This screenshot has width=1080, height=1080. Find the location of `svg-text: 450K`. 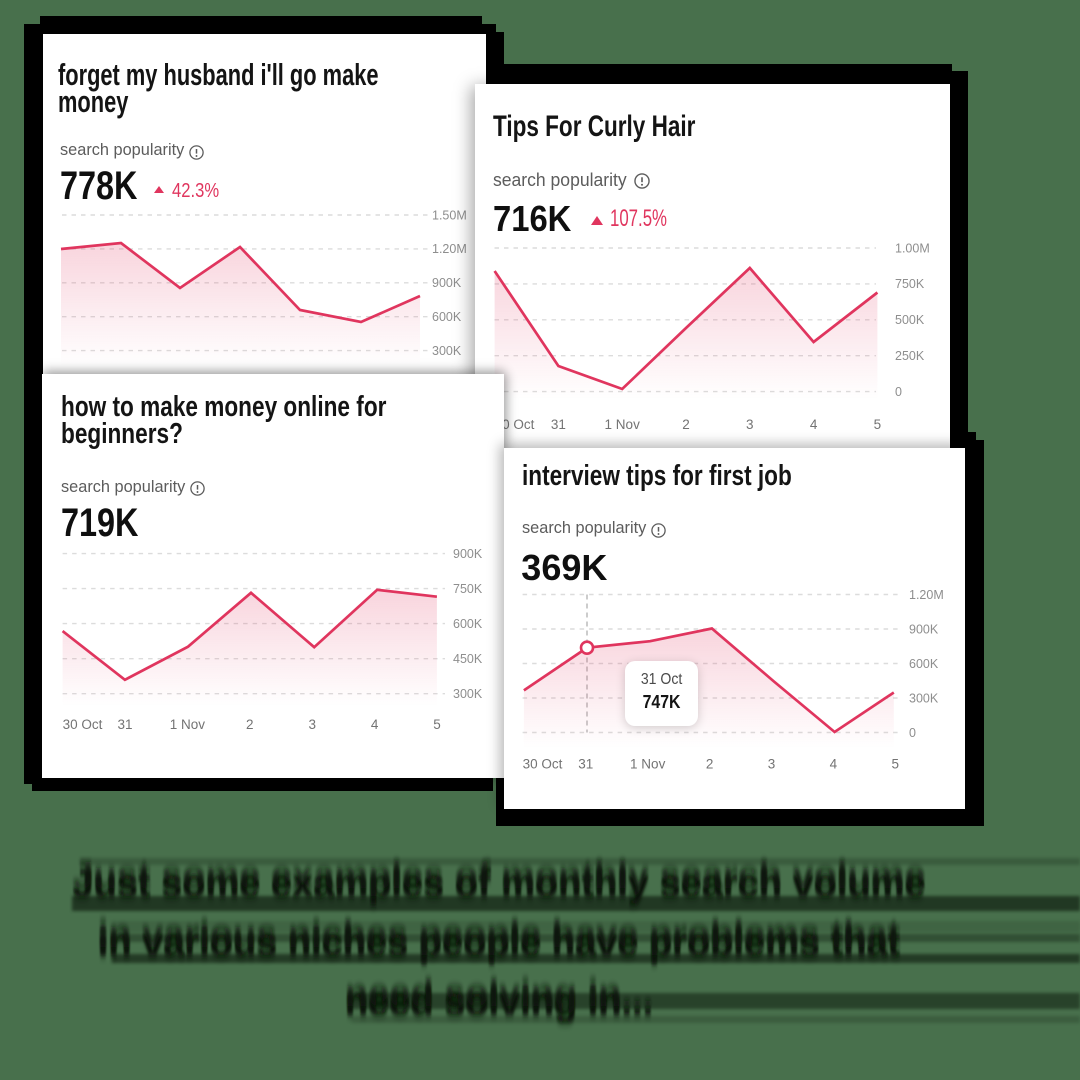

svg-text: 450K is located at coordinates (468, 659).